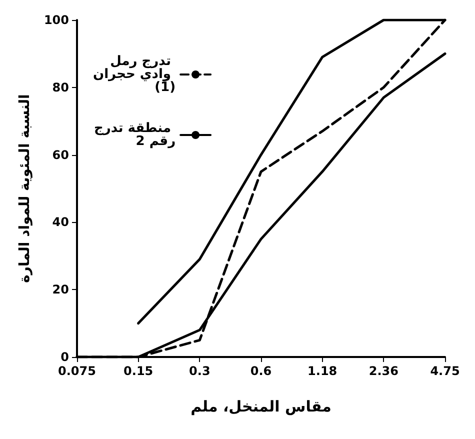 The width and height of the screenshot is (475, 439). What do you see at coordinates (323, 371) in the screenshot?
I see `x-tick-label: 1.18` at bounding box center [323, 371].